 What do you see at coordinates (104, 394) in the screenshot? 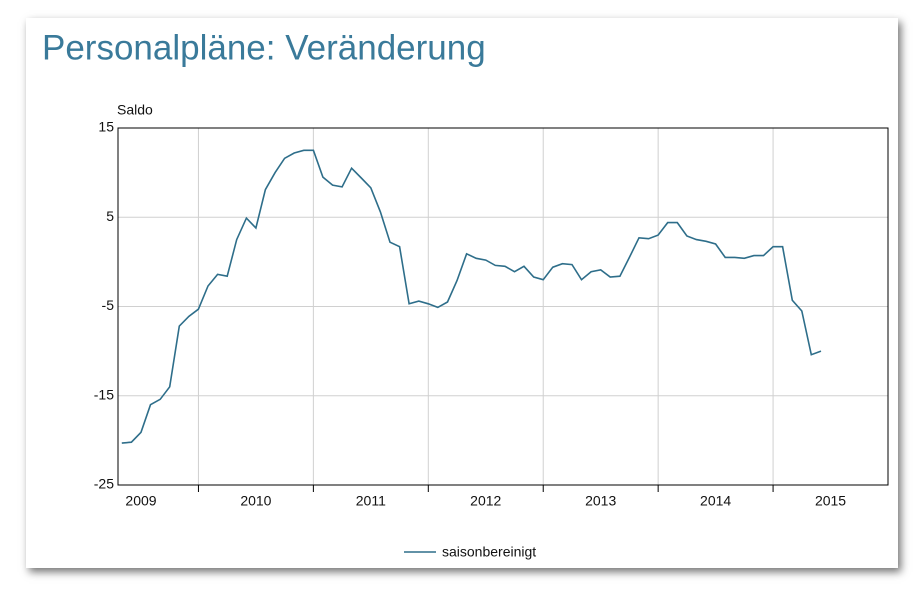
I see `y-tick-label: -15` at bounding box center [104, 394].